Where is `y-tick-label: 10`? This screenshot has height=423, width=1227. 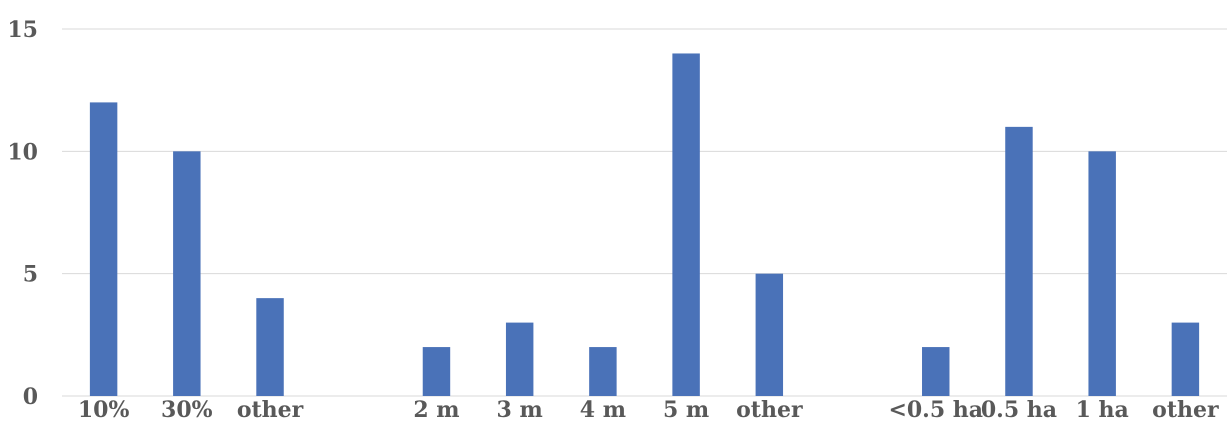 y-tick-label: 10 is located at coordinates (22, 152).